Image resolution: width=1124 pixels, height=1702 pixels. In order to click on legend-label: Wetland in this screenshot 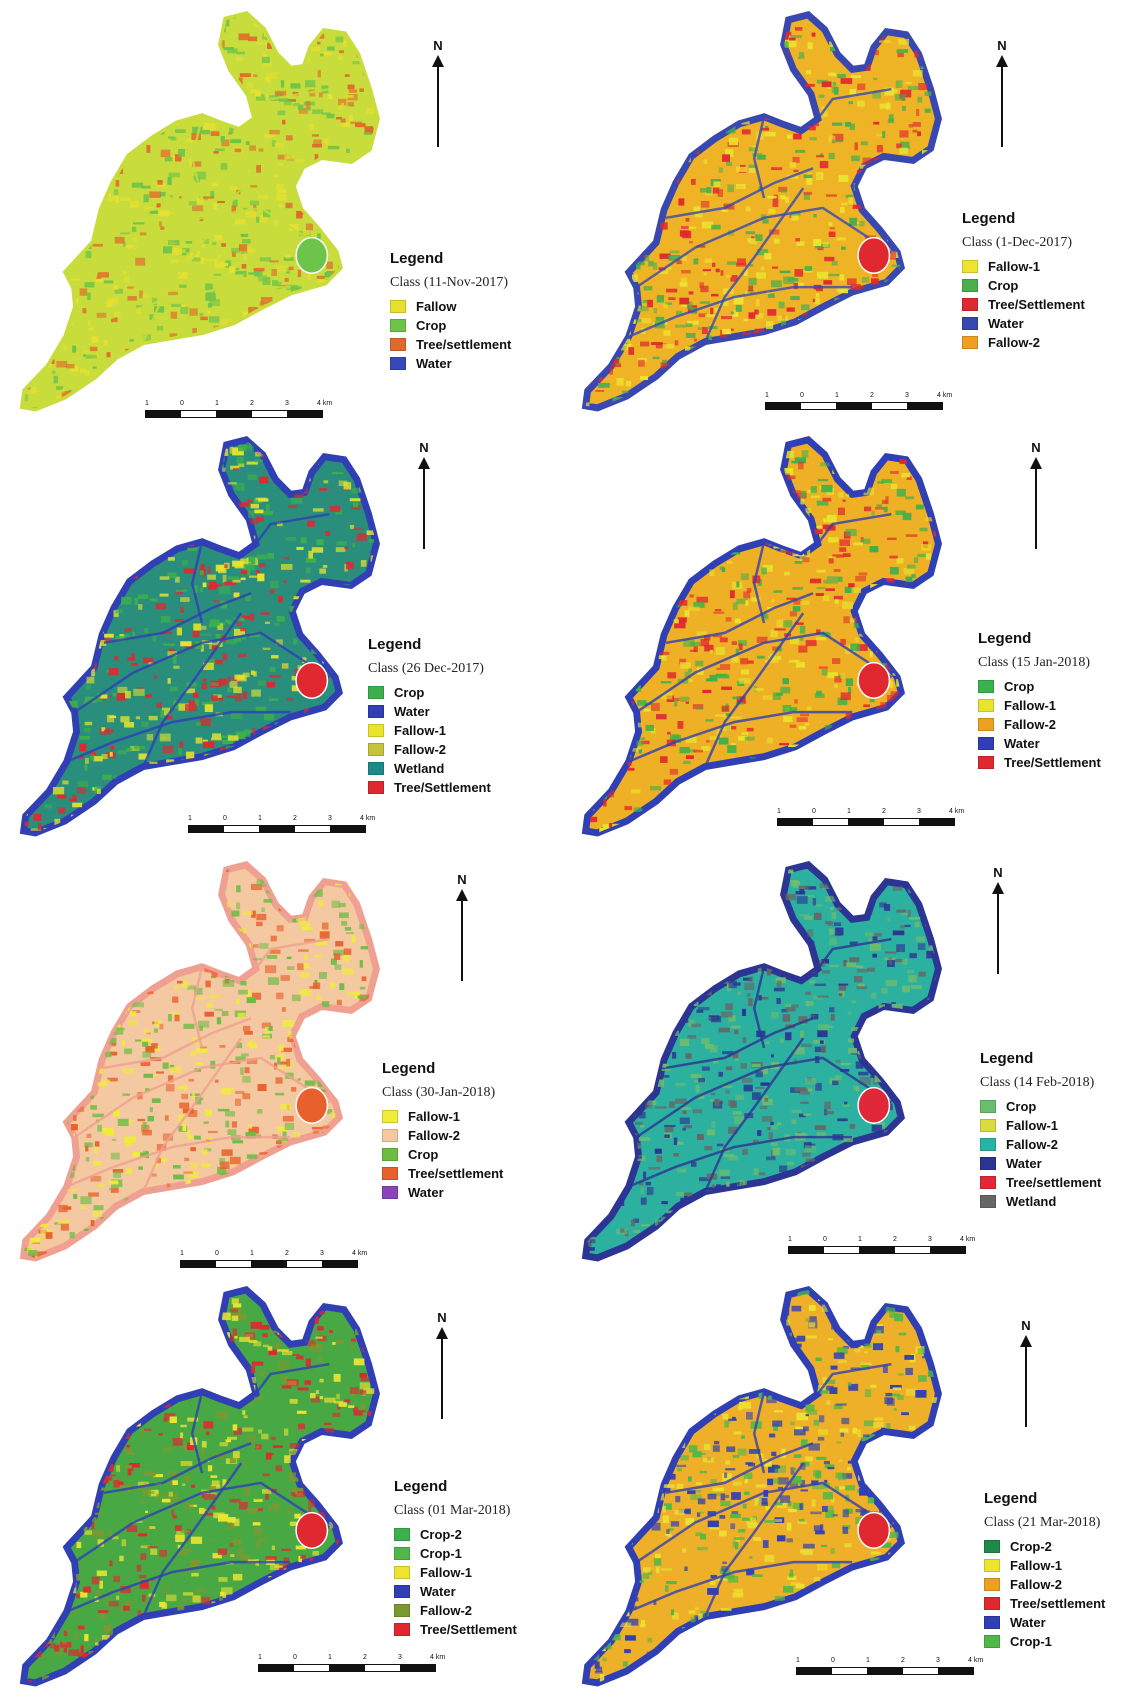, I will do `click(419, 768)`.